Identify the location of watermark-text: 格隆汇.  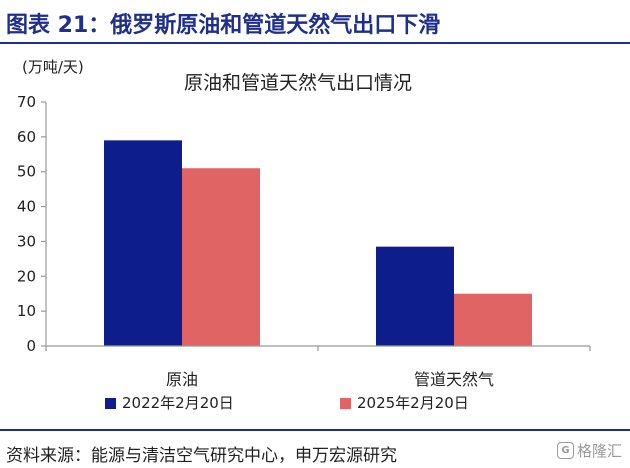
(599, 451).